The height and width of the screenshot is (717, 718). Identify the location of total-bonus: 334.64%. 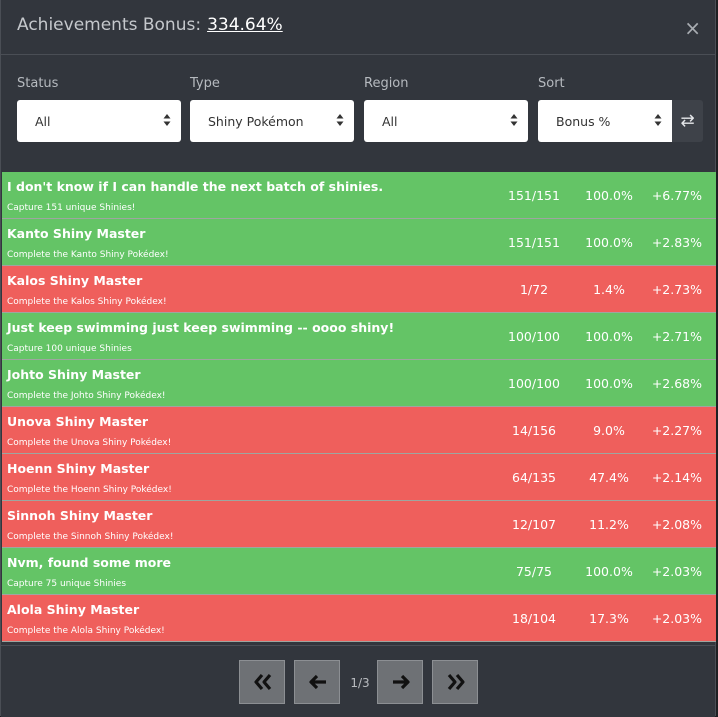
(245, 25).